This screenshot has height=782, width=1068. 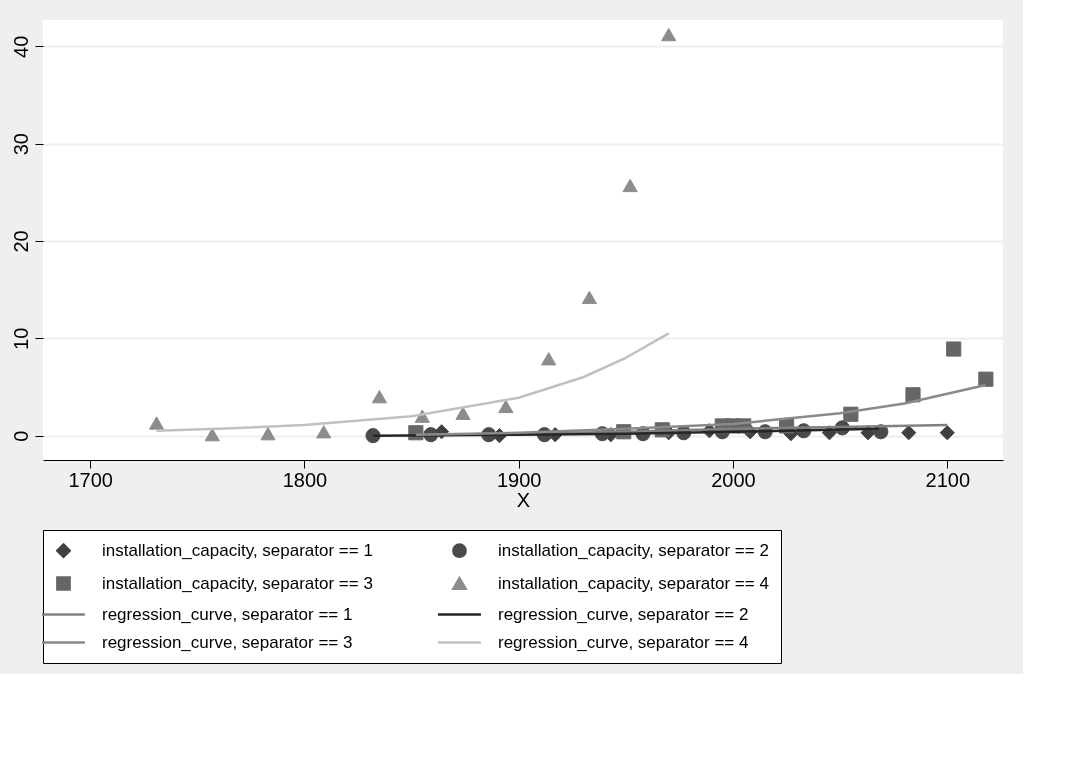 What do you see at coordinates (623, 642) in the screenshot?
I see `legend-label: regression_curve, separator == 4` at bounding box center [623, 642].